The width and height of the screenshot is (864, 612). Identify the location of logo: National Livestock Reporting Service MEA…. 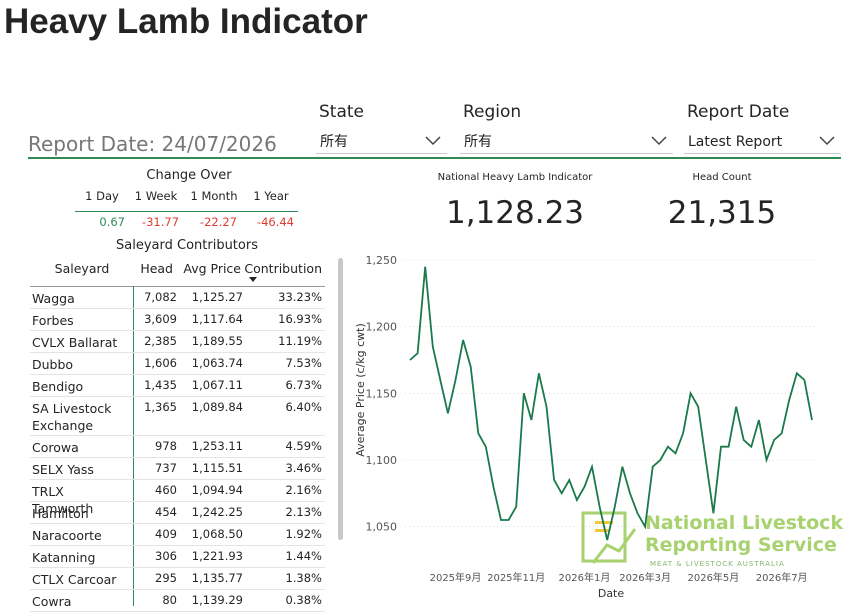
(712, 539).